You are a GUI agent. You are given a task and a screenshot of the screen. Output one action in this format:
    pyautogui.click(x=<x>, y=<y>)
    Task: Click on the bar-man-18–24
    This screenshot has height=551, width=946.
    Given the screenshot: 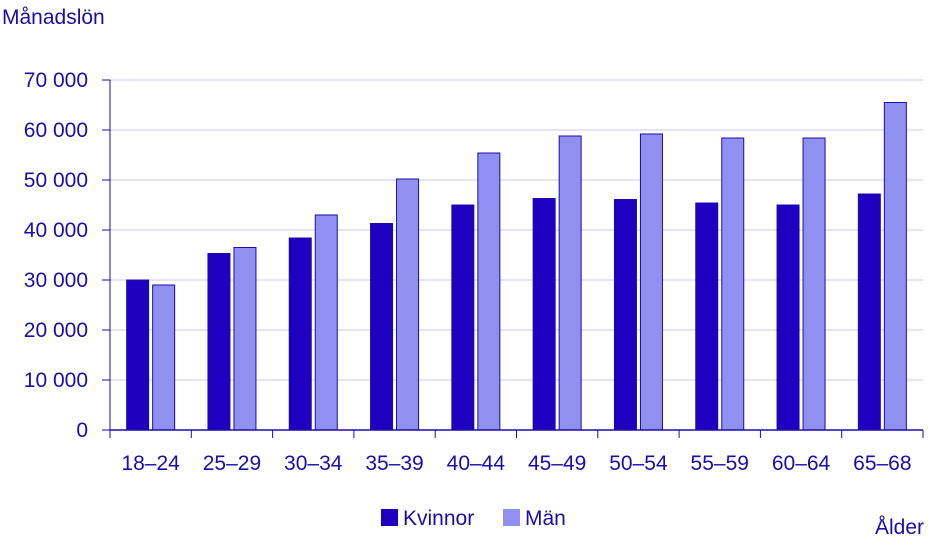 What is the action you would take?
    pyautogui.click(x=164, y=357)
    